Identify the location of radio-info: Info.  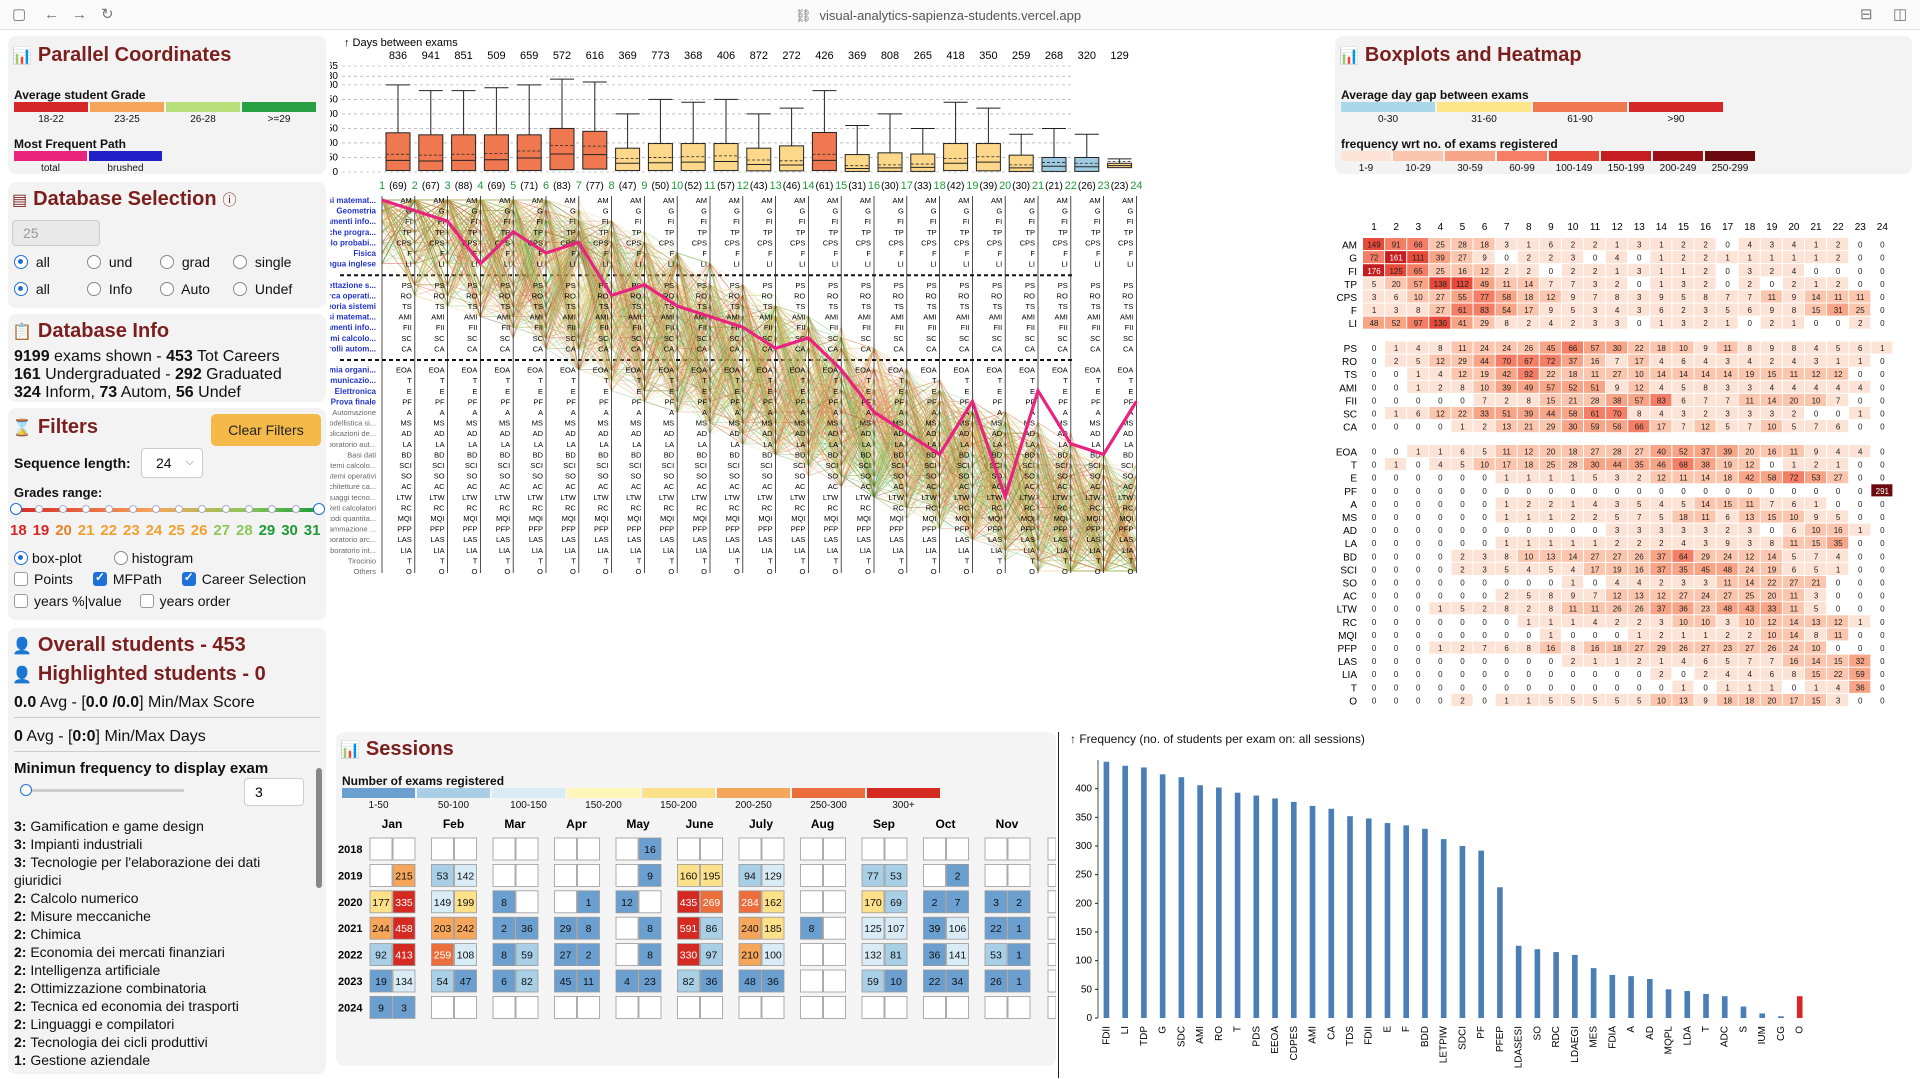
(109, 289).